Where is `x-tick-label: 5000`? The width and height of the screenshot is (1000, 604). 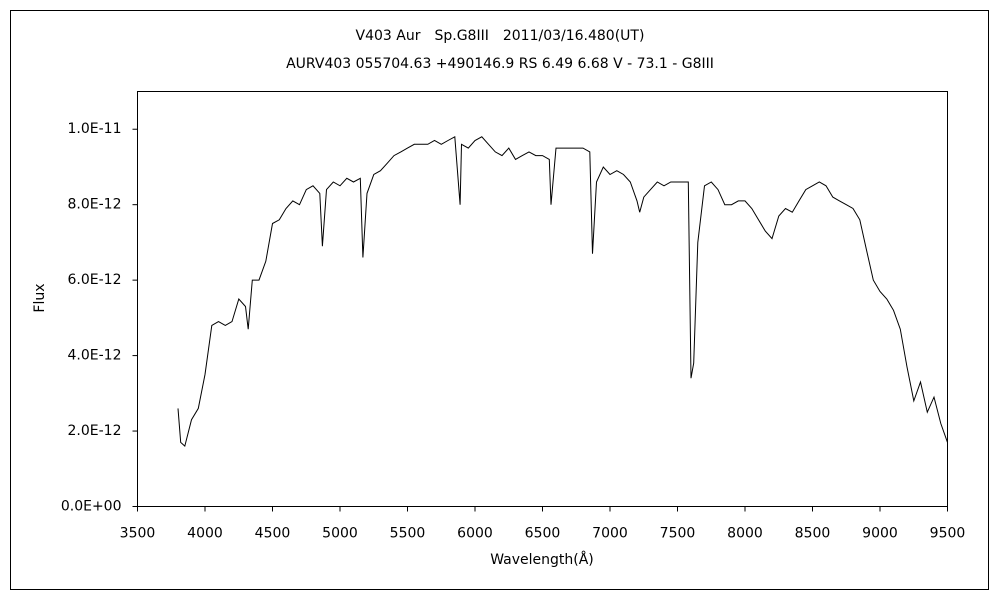 x-tick-label: 5000 is located at coordinates (340, 534).